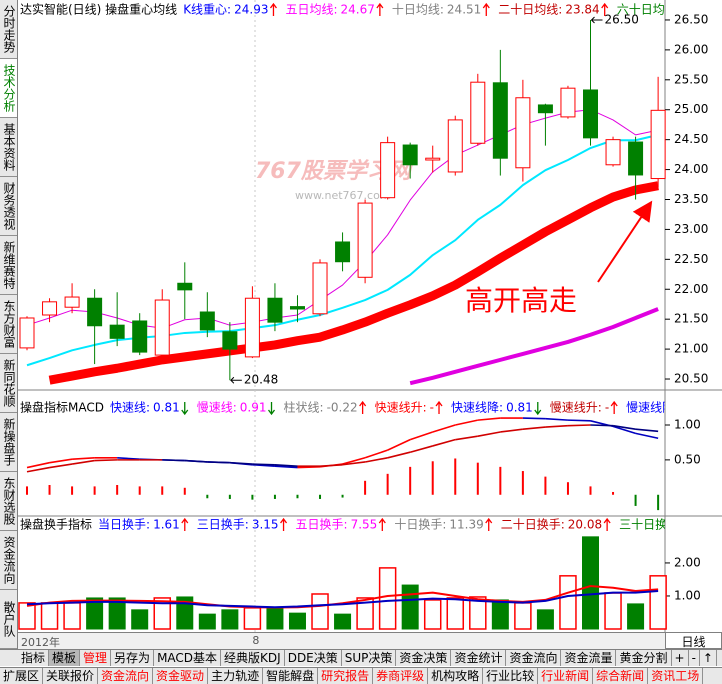 This screenshot has width=722, height=684. Describe the element at coordinates (8, 619) in the screenshot. I see `sidebar-tab: 散户队` at that location.